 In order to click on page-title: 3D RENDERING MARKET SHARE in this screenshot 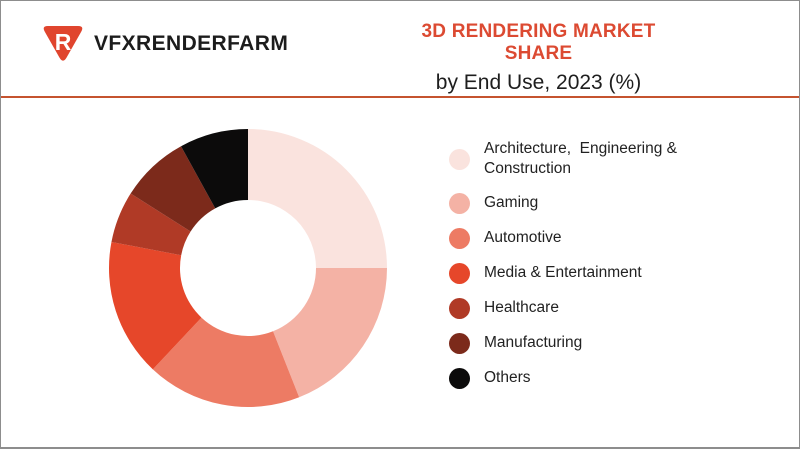, I will do `click(538, 42)`.